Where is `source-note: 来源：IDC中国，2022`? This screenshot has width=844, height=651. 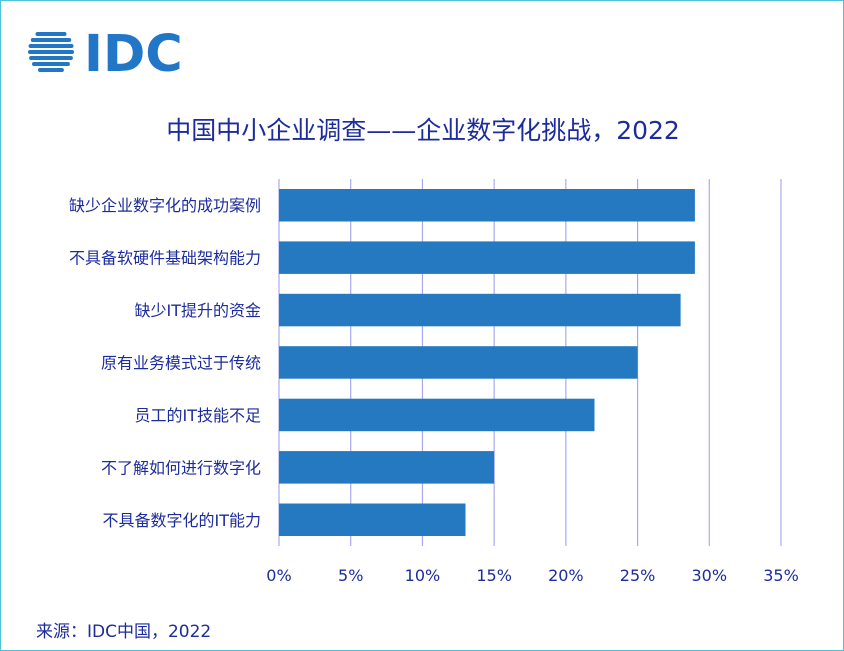 source-note: 来源：IDC中国，2022 is located at coordinates (124, 632).